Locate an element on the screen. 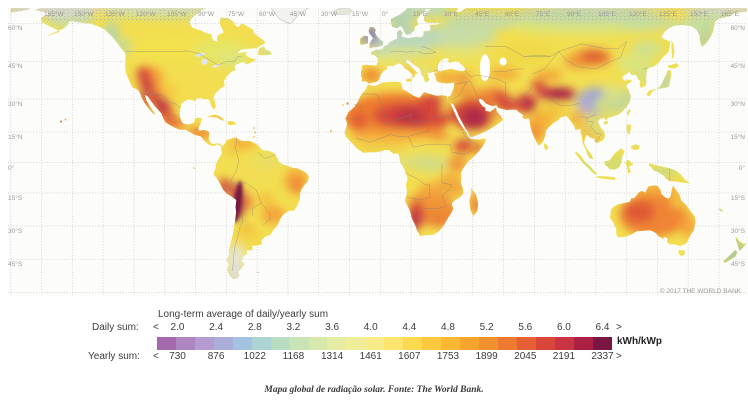 The height and width of the screenshot is (405, 748). svg-text: 105°W is located at coordinates (177, 14).